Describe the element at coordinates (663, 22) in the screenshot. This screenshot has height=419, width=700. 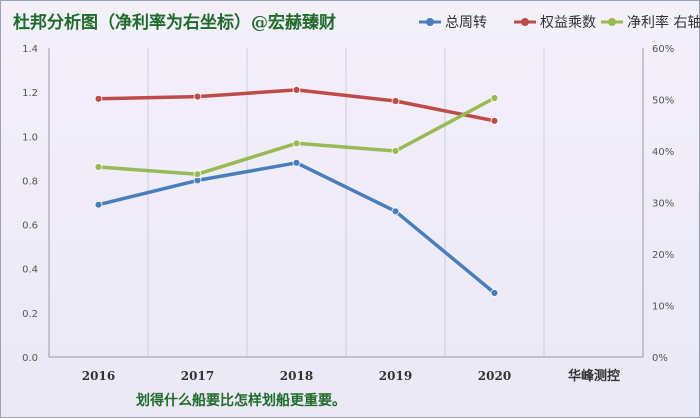
I see `legend-label: 净利率 右轴` at that location.